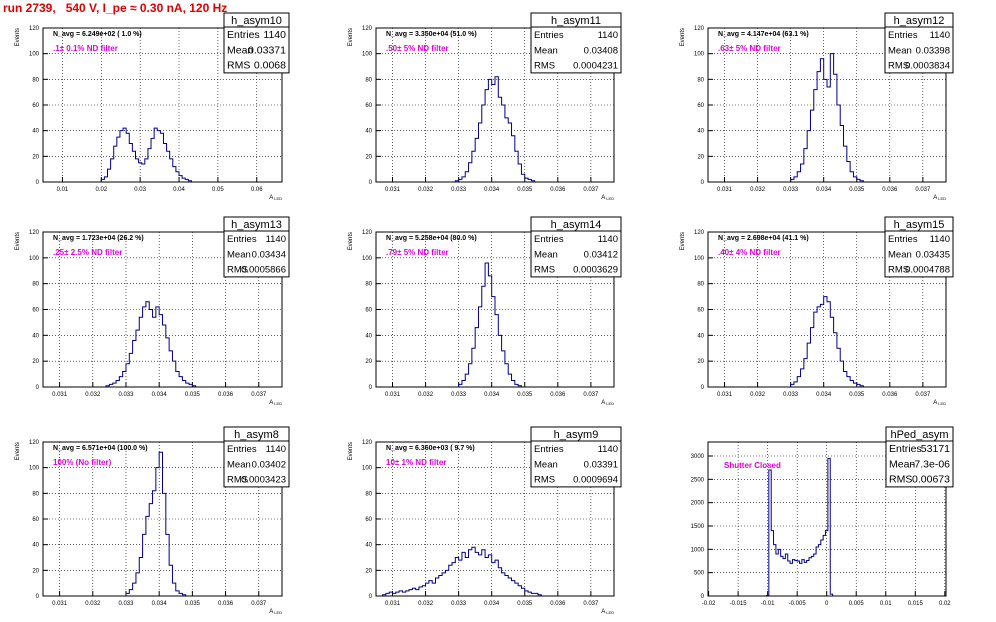 This screenshot has height=622, width=996. Describe the element at coordinates (698, 527) in the screenshot. I see `y-tick-label: 1500` at that location.